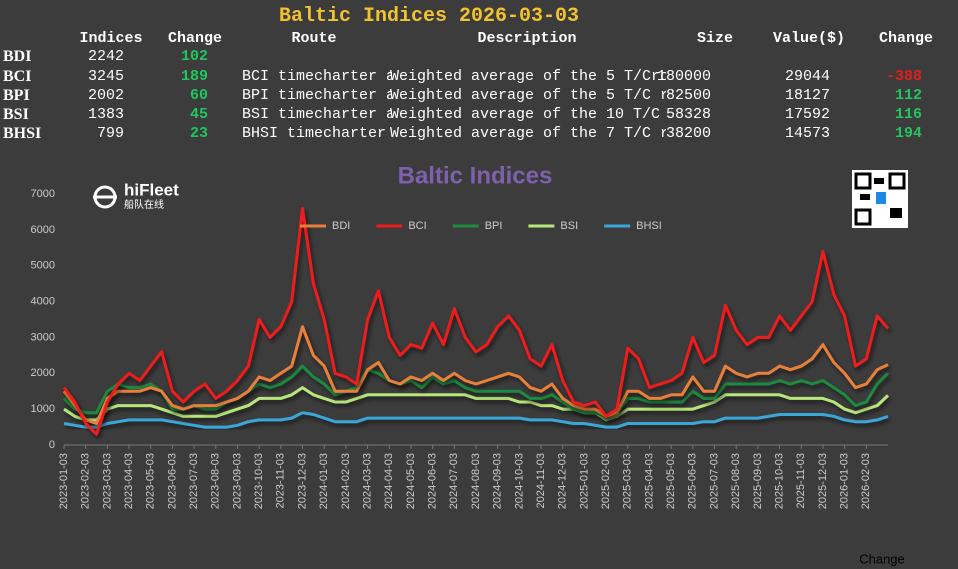 The height and width of the screenshot is (569, 958). What do you see at coordinates (693, 481) in the screenshot?
I see `x-tick-label: 2025-06-03` at bounding box center [693, 481].